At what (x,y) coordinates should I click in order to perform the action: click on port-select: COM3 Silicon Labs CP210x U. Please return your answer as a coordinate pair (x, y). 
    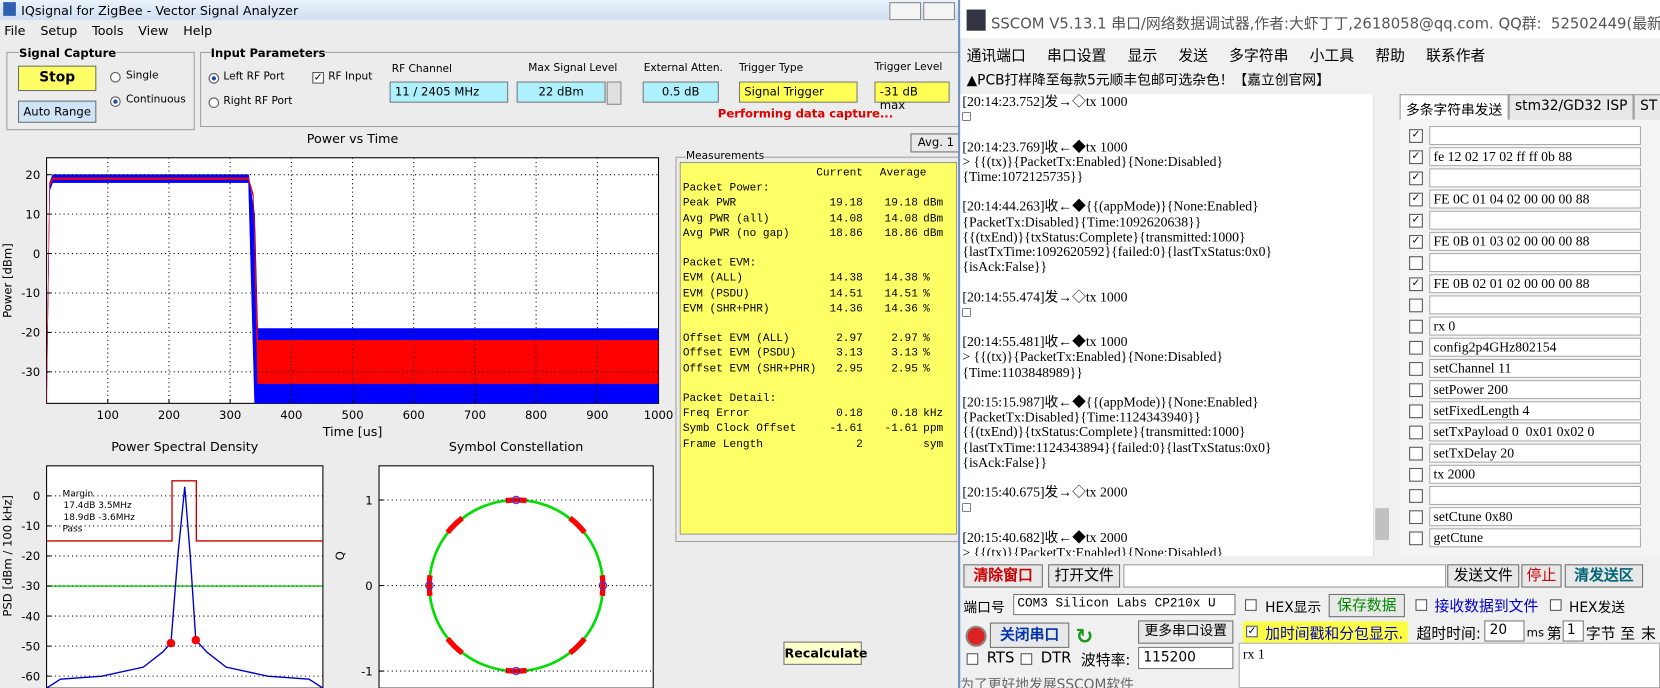
    Looking at the image, I should click on (1124, 604).